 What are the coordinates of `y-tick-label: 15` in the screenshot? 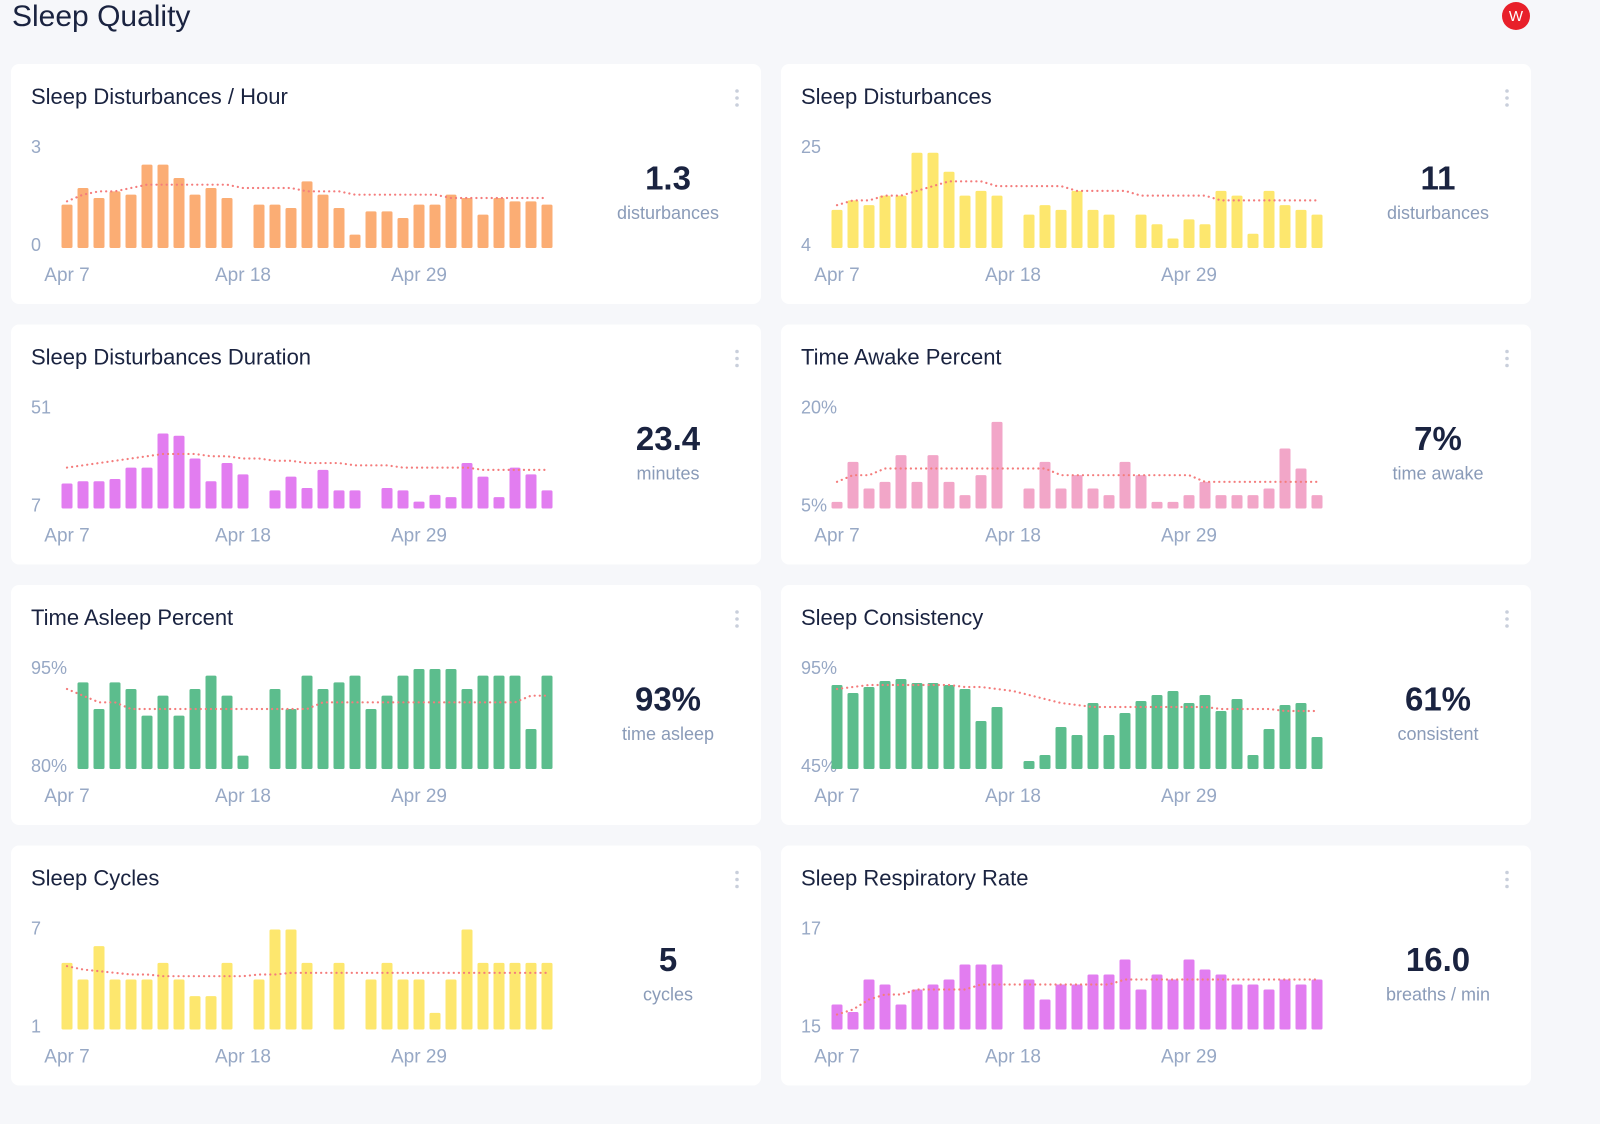 It's located at (811, 1026).